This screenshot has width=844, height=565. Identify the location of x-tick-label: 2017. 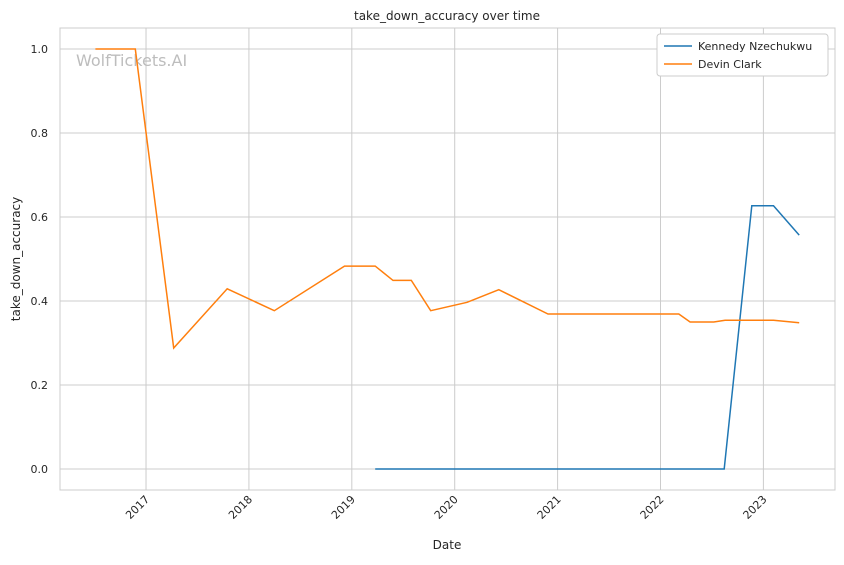
(137, 507).